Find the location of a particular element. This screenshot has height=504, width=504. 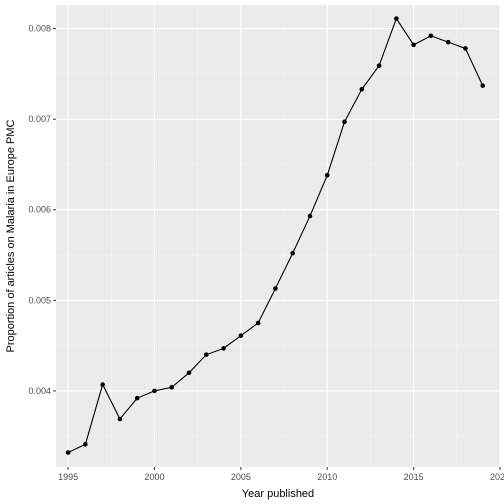

y-tick-label: 0.008 is located at coordinates (39, 29).